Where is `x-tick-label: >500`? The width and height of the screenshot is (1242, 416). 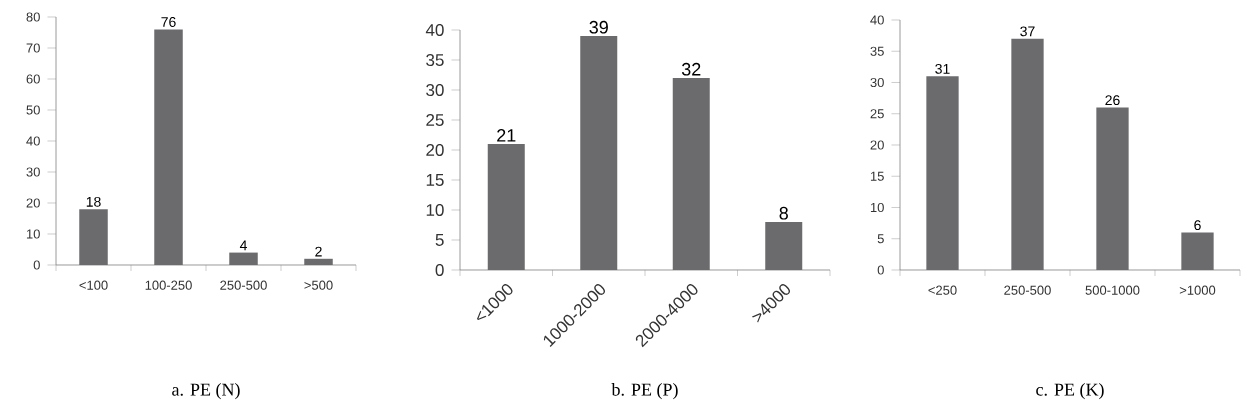
x-tick-label: >500 is located at coordinates (318, 285).